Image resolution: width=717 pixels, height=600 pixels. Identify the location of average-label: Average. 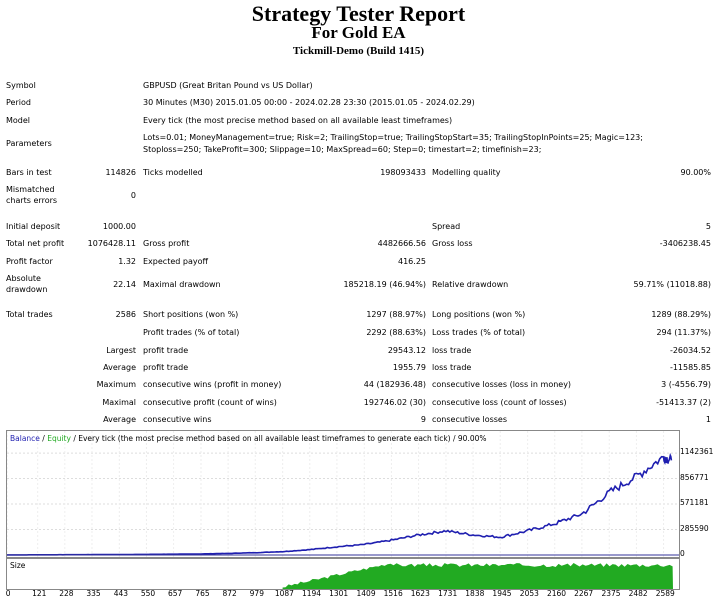
(119, 367).